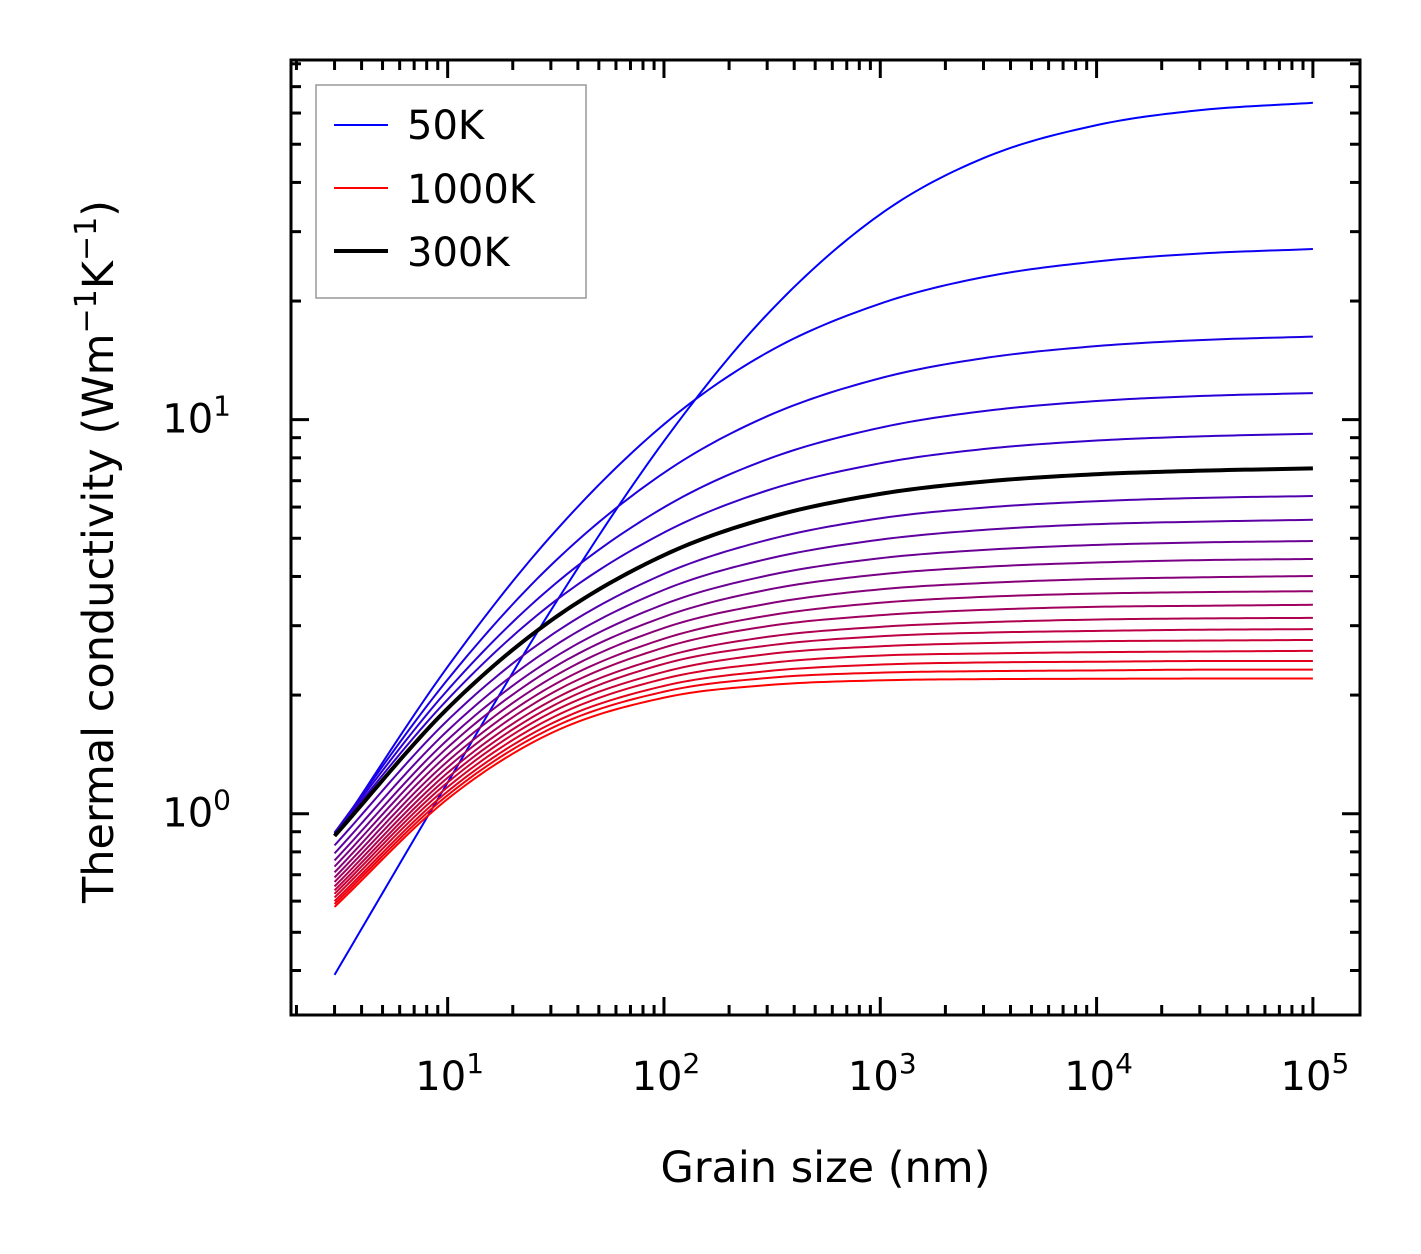 The image size is (1421, 1254). I want to click on series-line-800k, so click(823, 766).